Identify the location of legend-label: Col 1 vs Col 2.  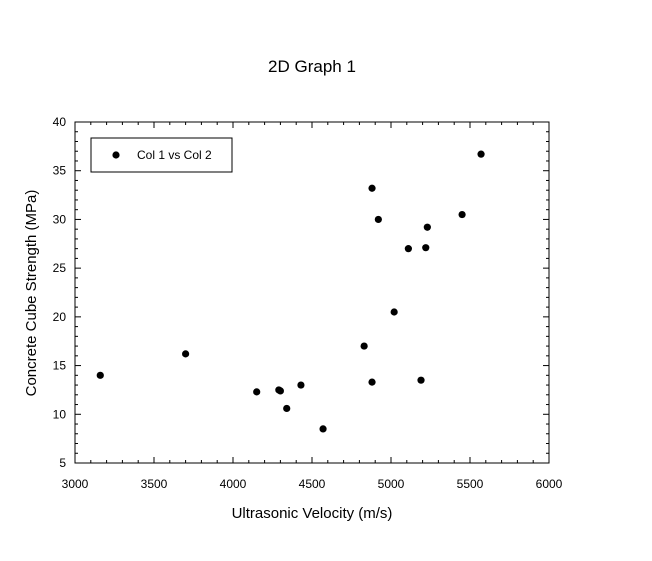
(174, 155).